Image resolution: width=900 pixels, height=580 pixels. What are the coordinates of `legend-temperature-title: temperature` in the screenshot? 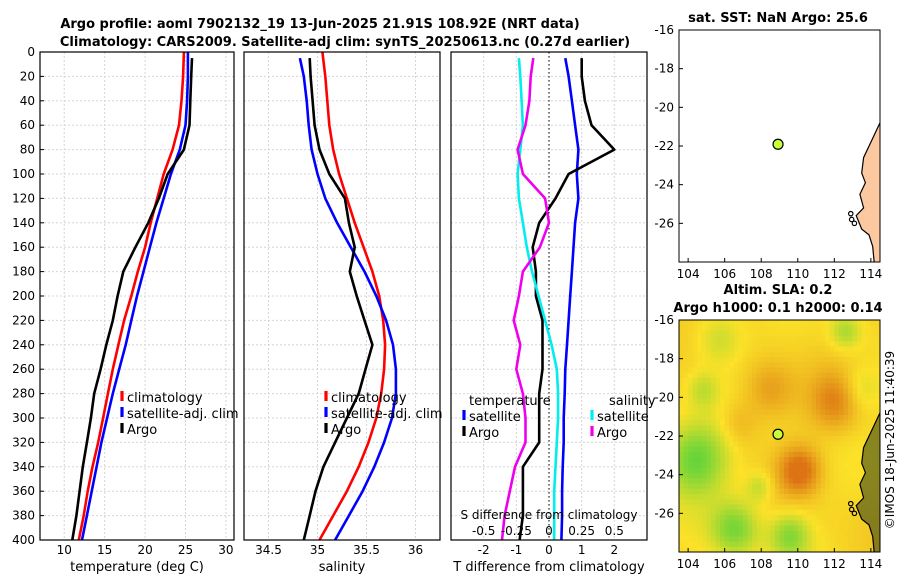 It's located at (510, 401).